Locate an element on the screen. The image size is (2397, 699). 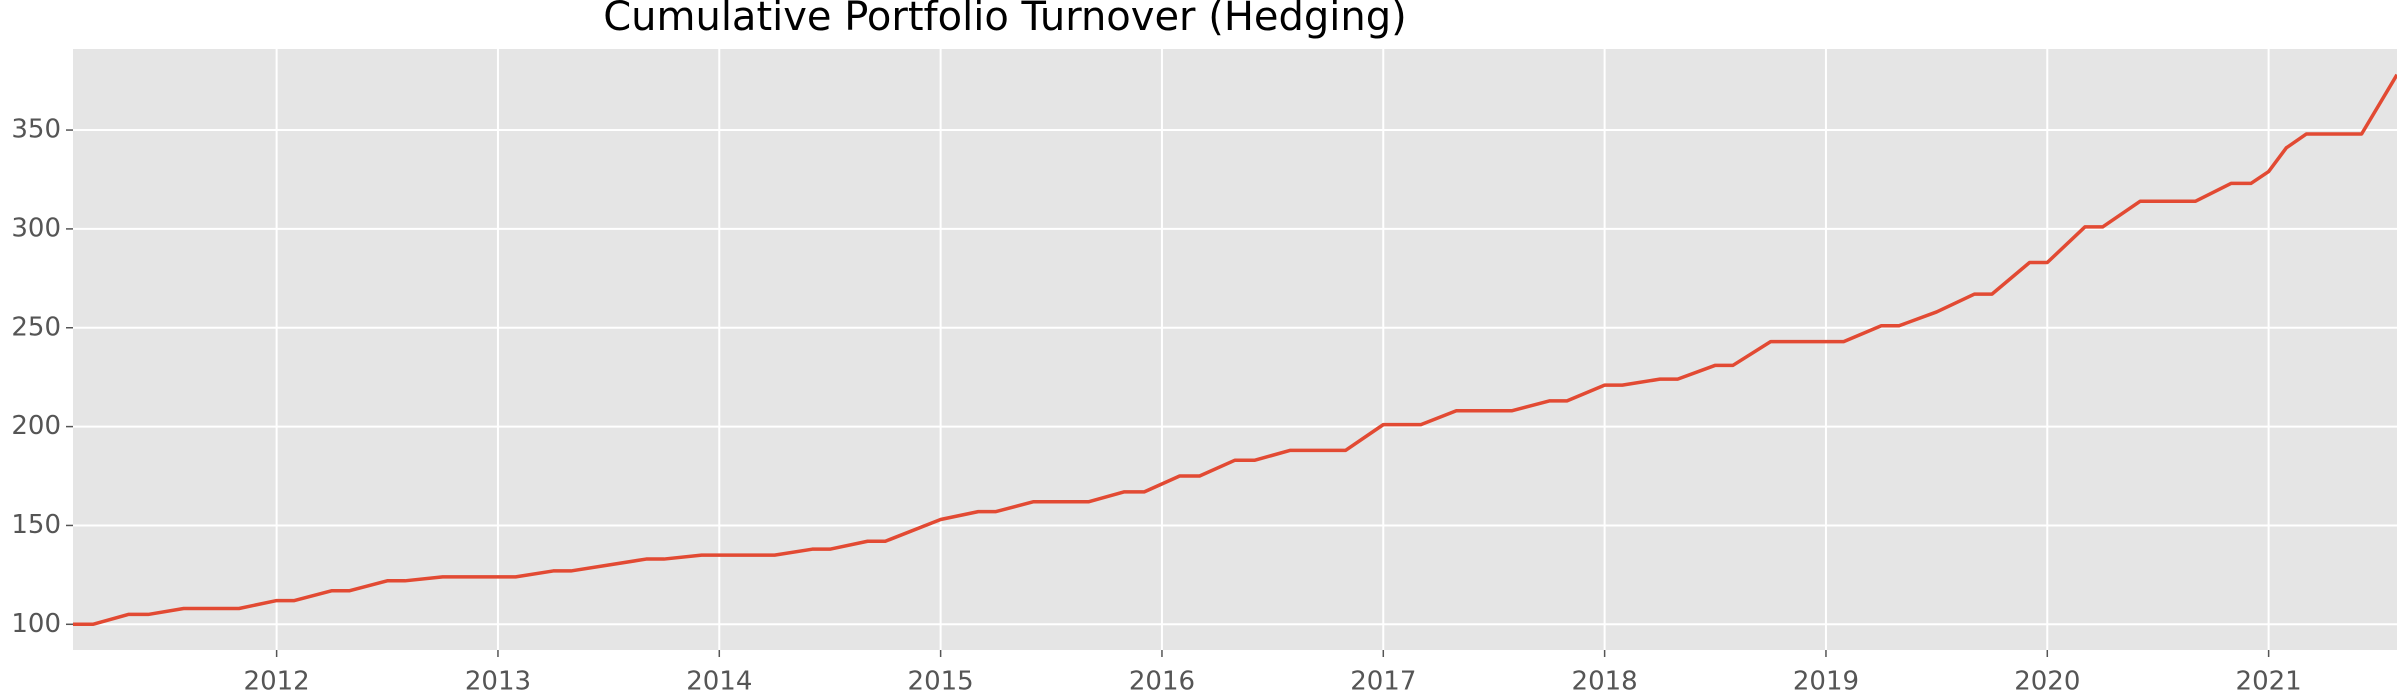
y-tick-label: 150 is located at coordinates (36, 525).